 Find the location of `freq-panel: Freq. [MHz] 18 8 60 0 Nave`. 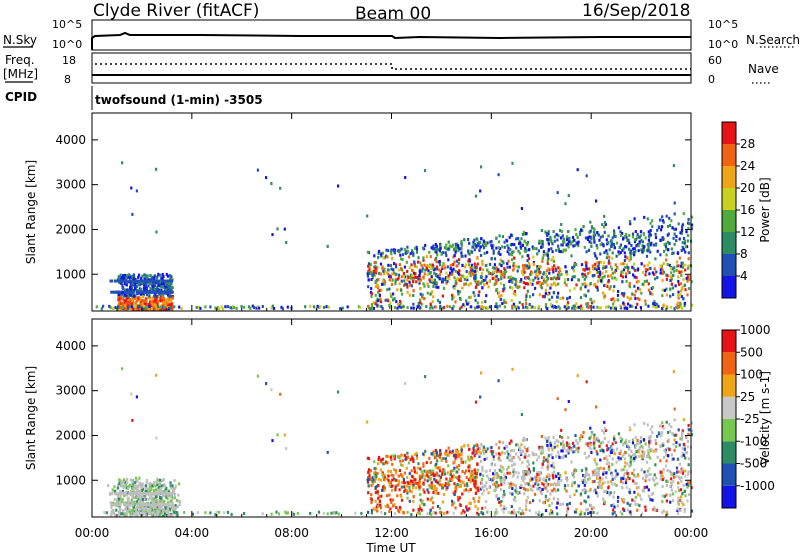

freq-panel: Freq. [MHz] 18 8 60 0 Nave is located at coordinates (391, 69).